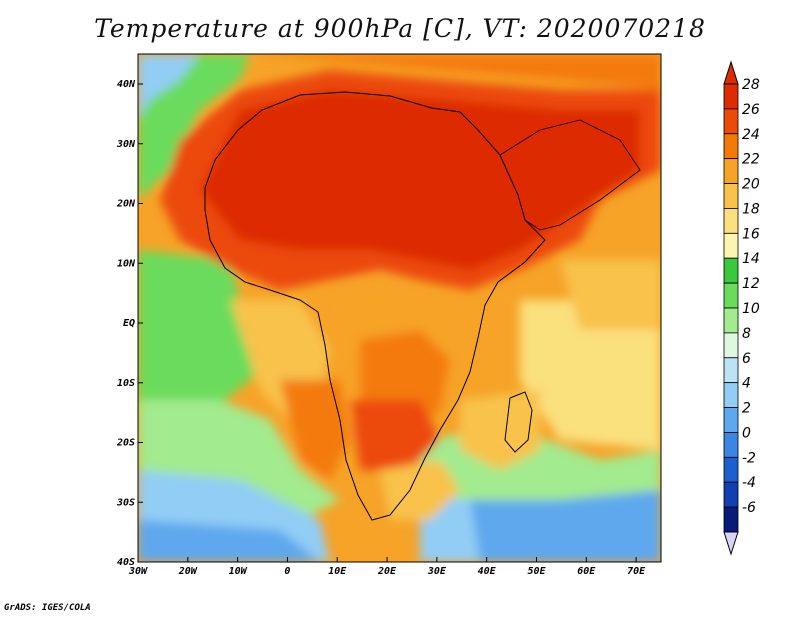 The height and width of the screenshot is (618, 800). I want to click on lat-tick-label: 20N, so click(126, 204).